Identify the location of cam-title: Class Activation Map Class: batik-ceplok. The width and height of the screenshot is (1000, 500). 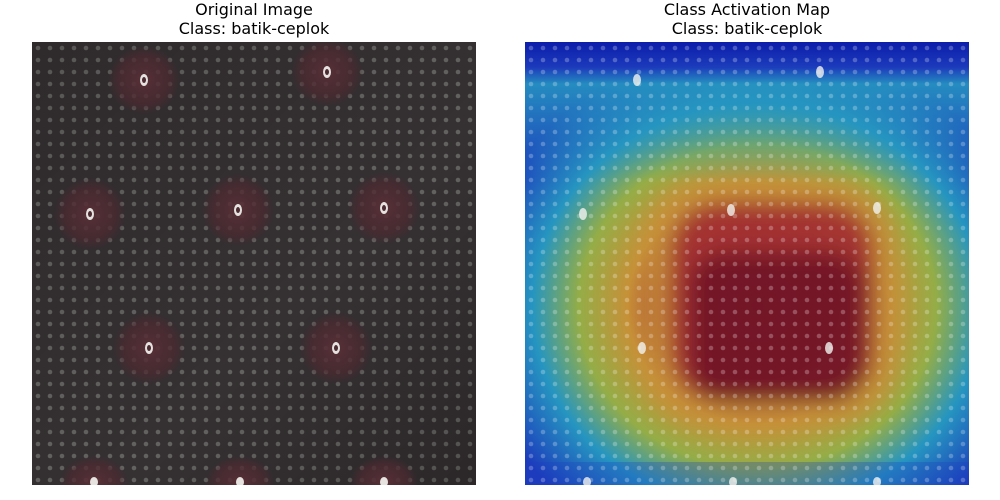
(747, 19).